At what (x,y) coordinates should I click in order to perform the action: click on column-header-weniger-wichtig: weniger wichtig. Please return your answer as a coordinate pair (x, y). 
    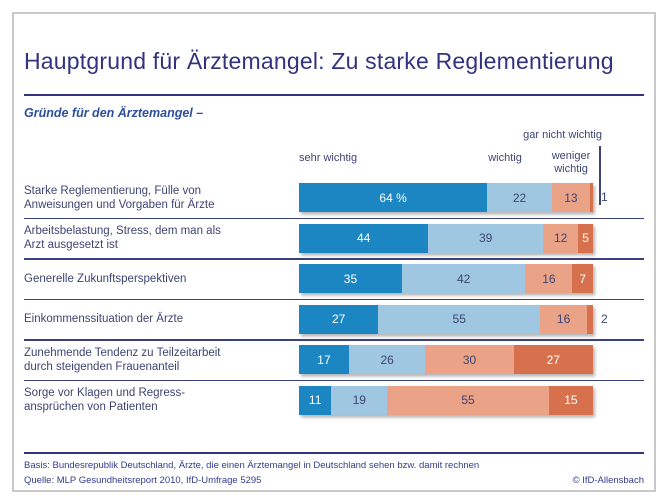
    Looking at the image, I should click on (571, 162).